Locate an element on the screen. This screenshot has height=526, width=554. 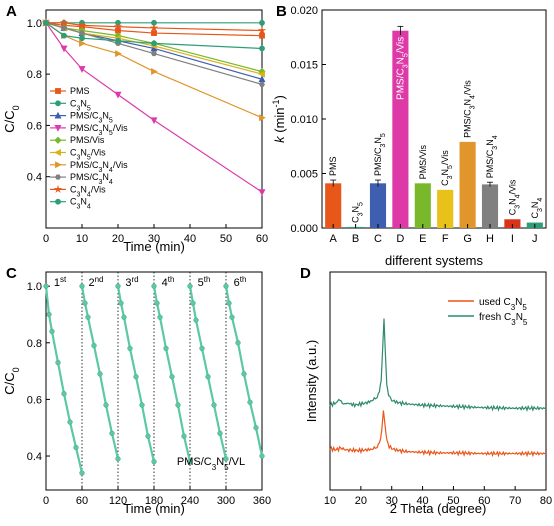
b-bar-group-e: PMS/Vis is located at coordinates (422, 186).